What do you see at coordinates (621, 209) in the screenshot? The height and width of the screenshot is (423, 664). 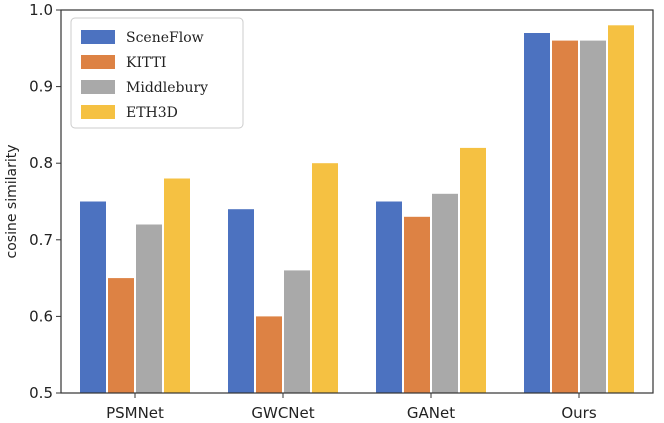 I see `bar-eth3d-ours` at bounding box center [621, 209].